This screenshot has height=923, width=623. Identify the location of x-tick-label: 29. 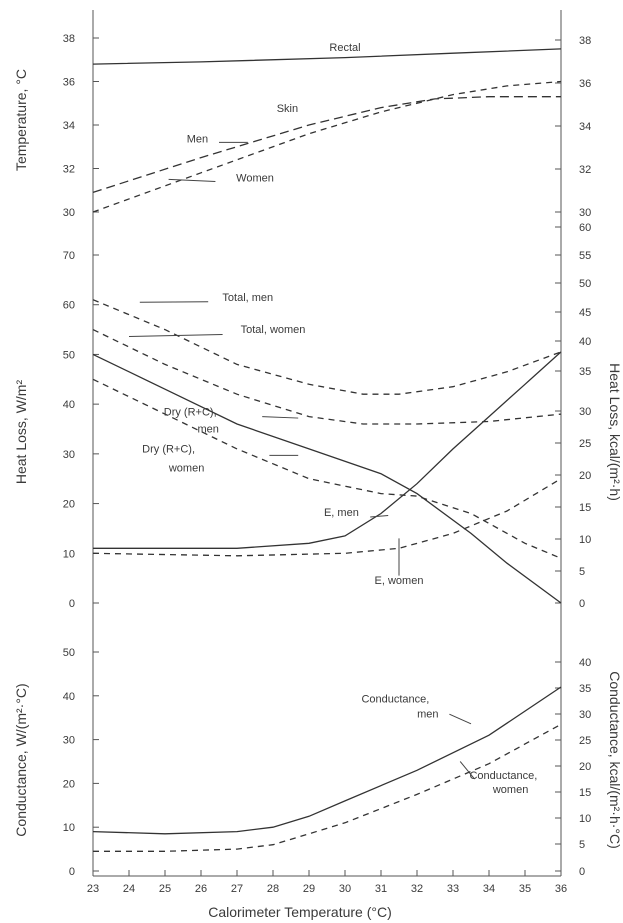
(309, 889).